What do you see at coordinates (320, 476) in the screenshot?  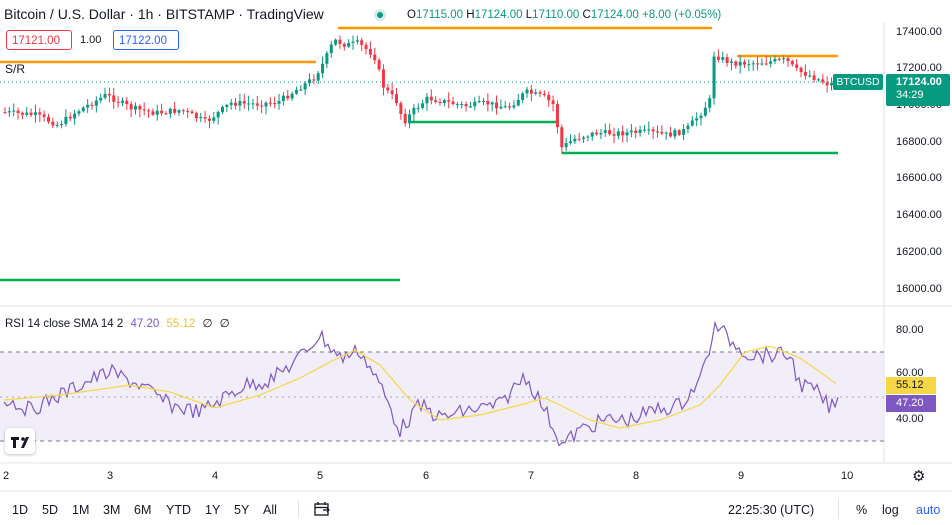 I see `time-tick: 5` at bounding box center [320, 476].